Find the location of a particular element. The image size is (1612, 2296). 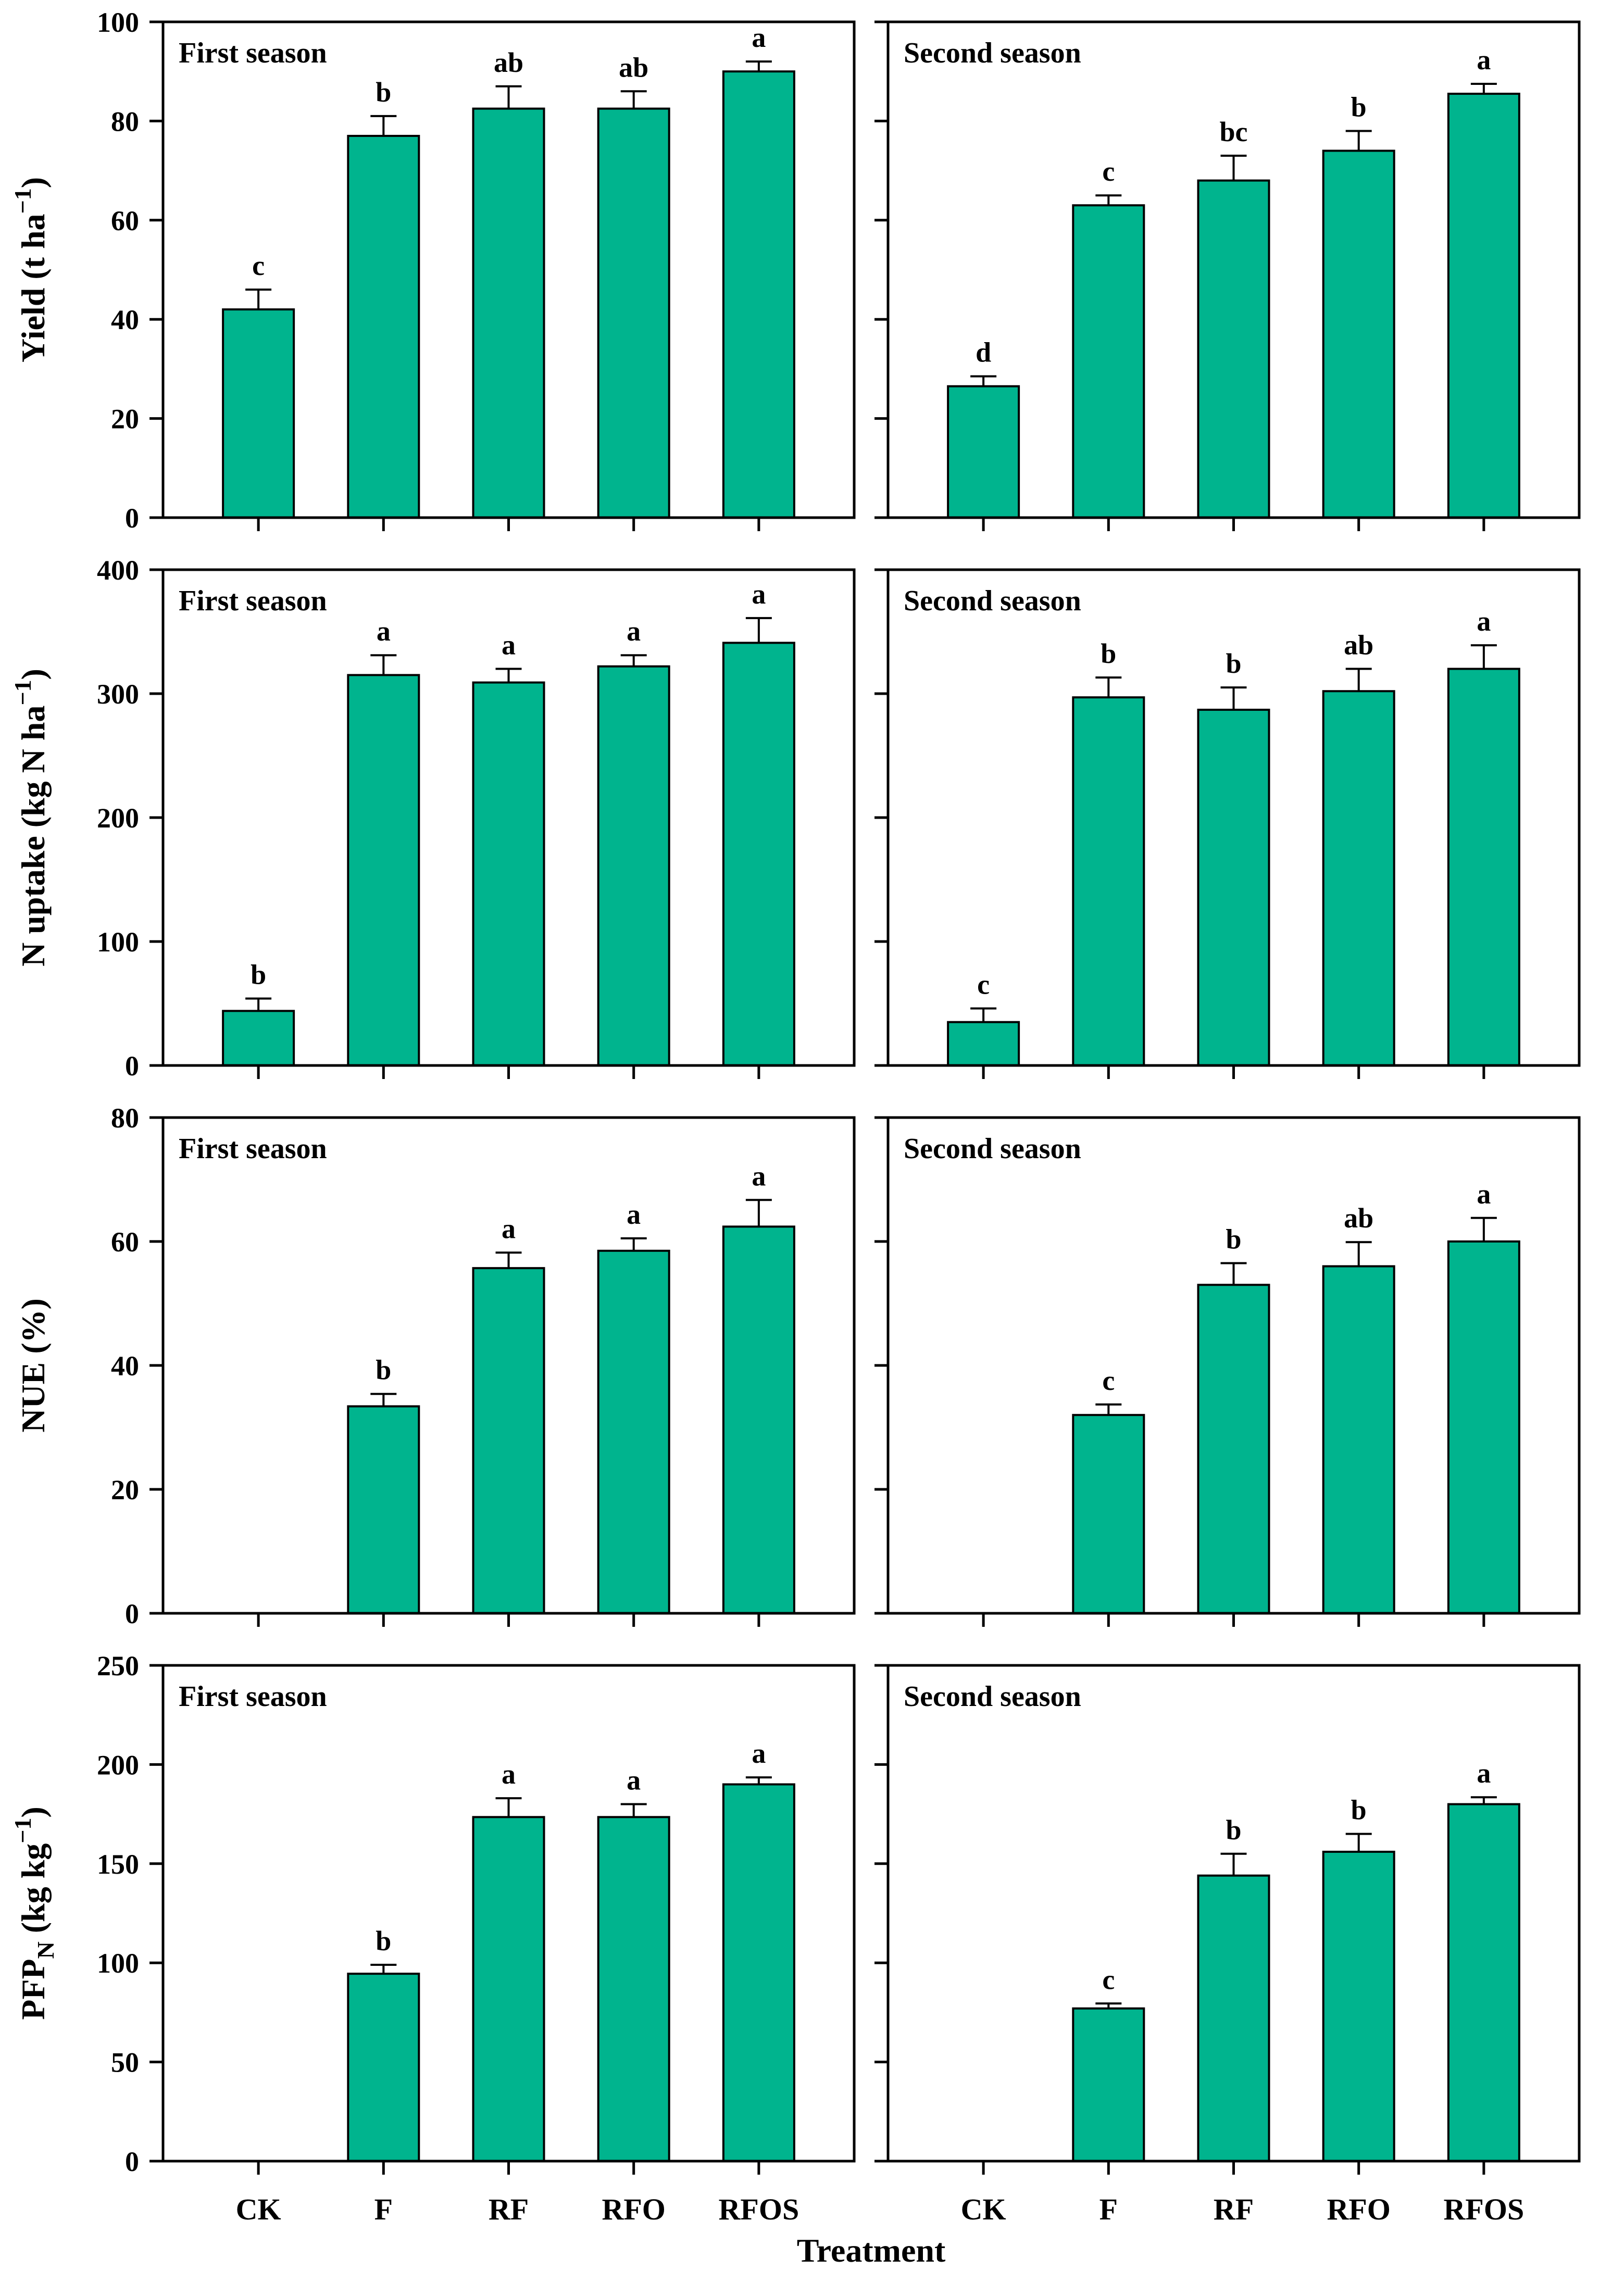

sig-letter-RF: ab is located at coordinates (508, 62).